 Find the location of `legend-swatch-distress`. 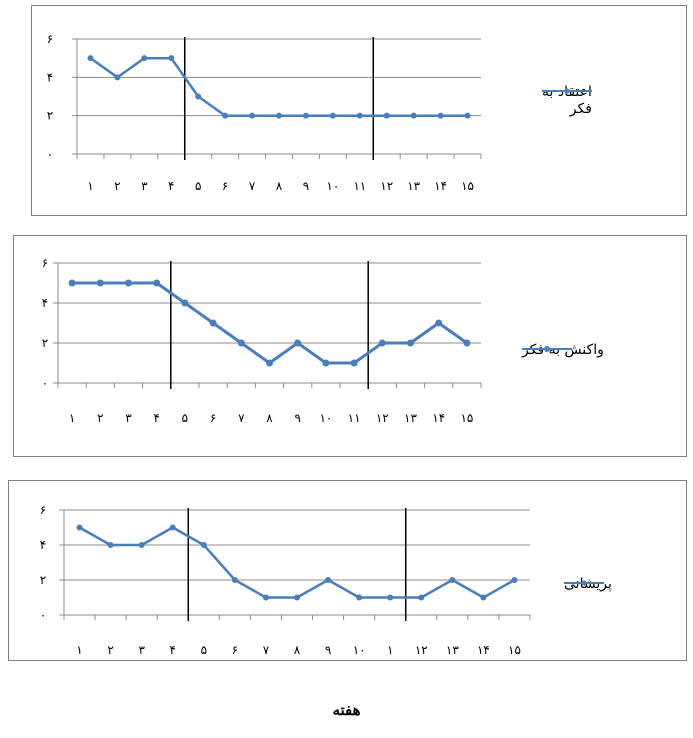

legend-swatch-distress is located at coordinates (584, 583).